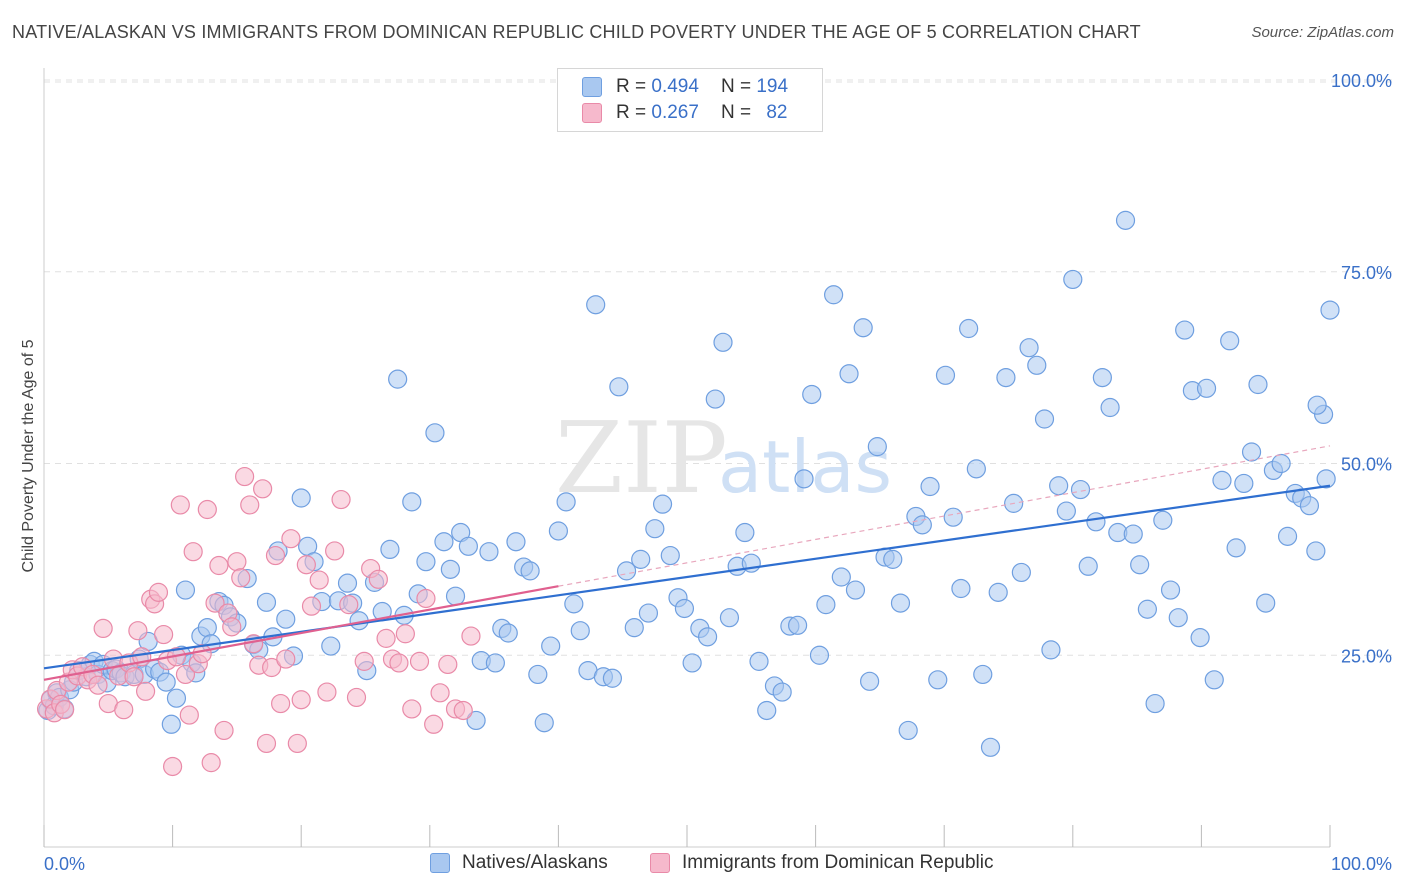  What do you see at coordinates (1322, 32) in the screenshot?
I see `source-label: Source: ZipAtlas.com` at bounding box center [1322, 32].